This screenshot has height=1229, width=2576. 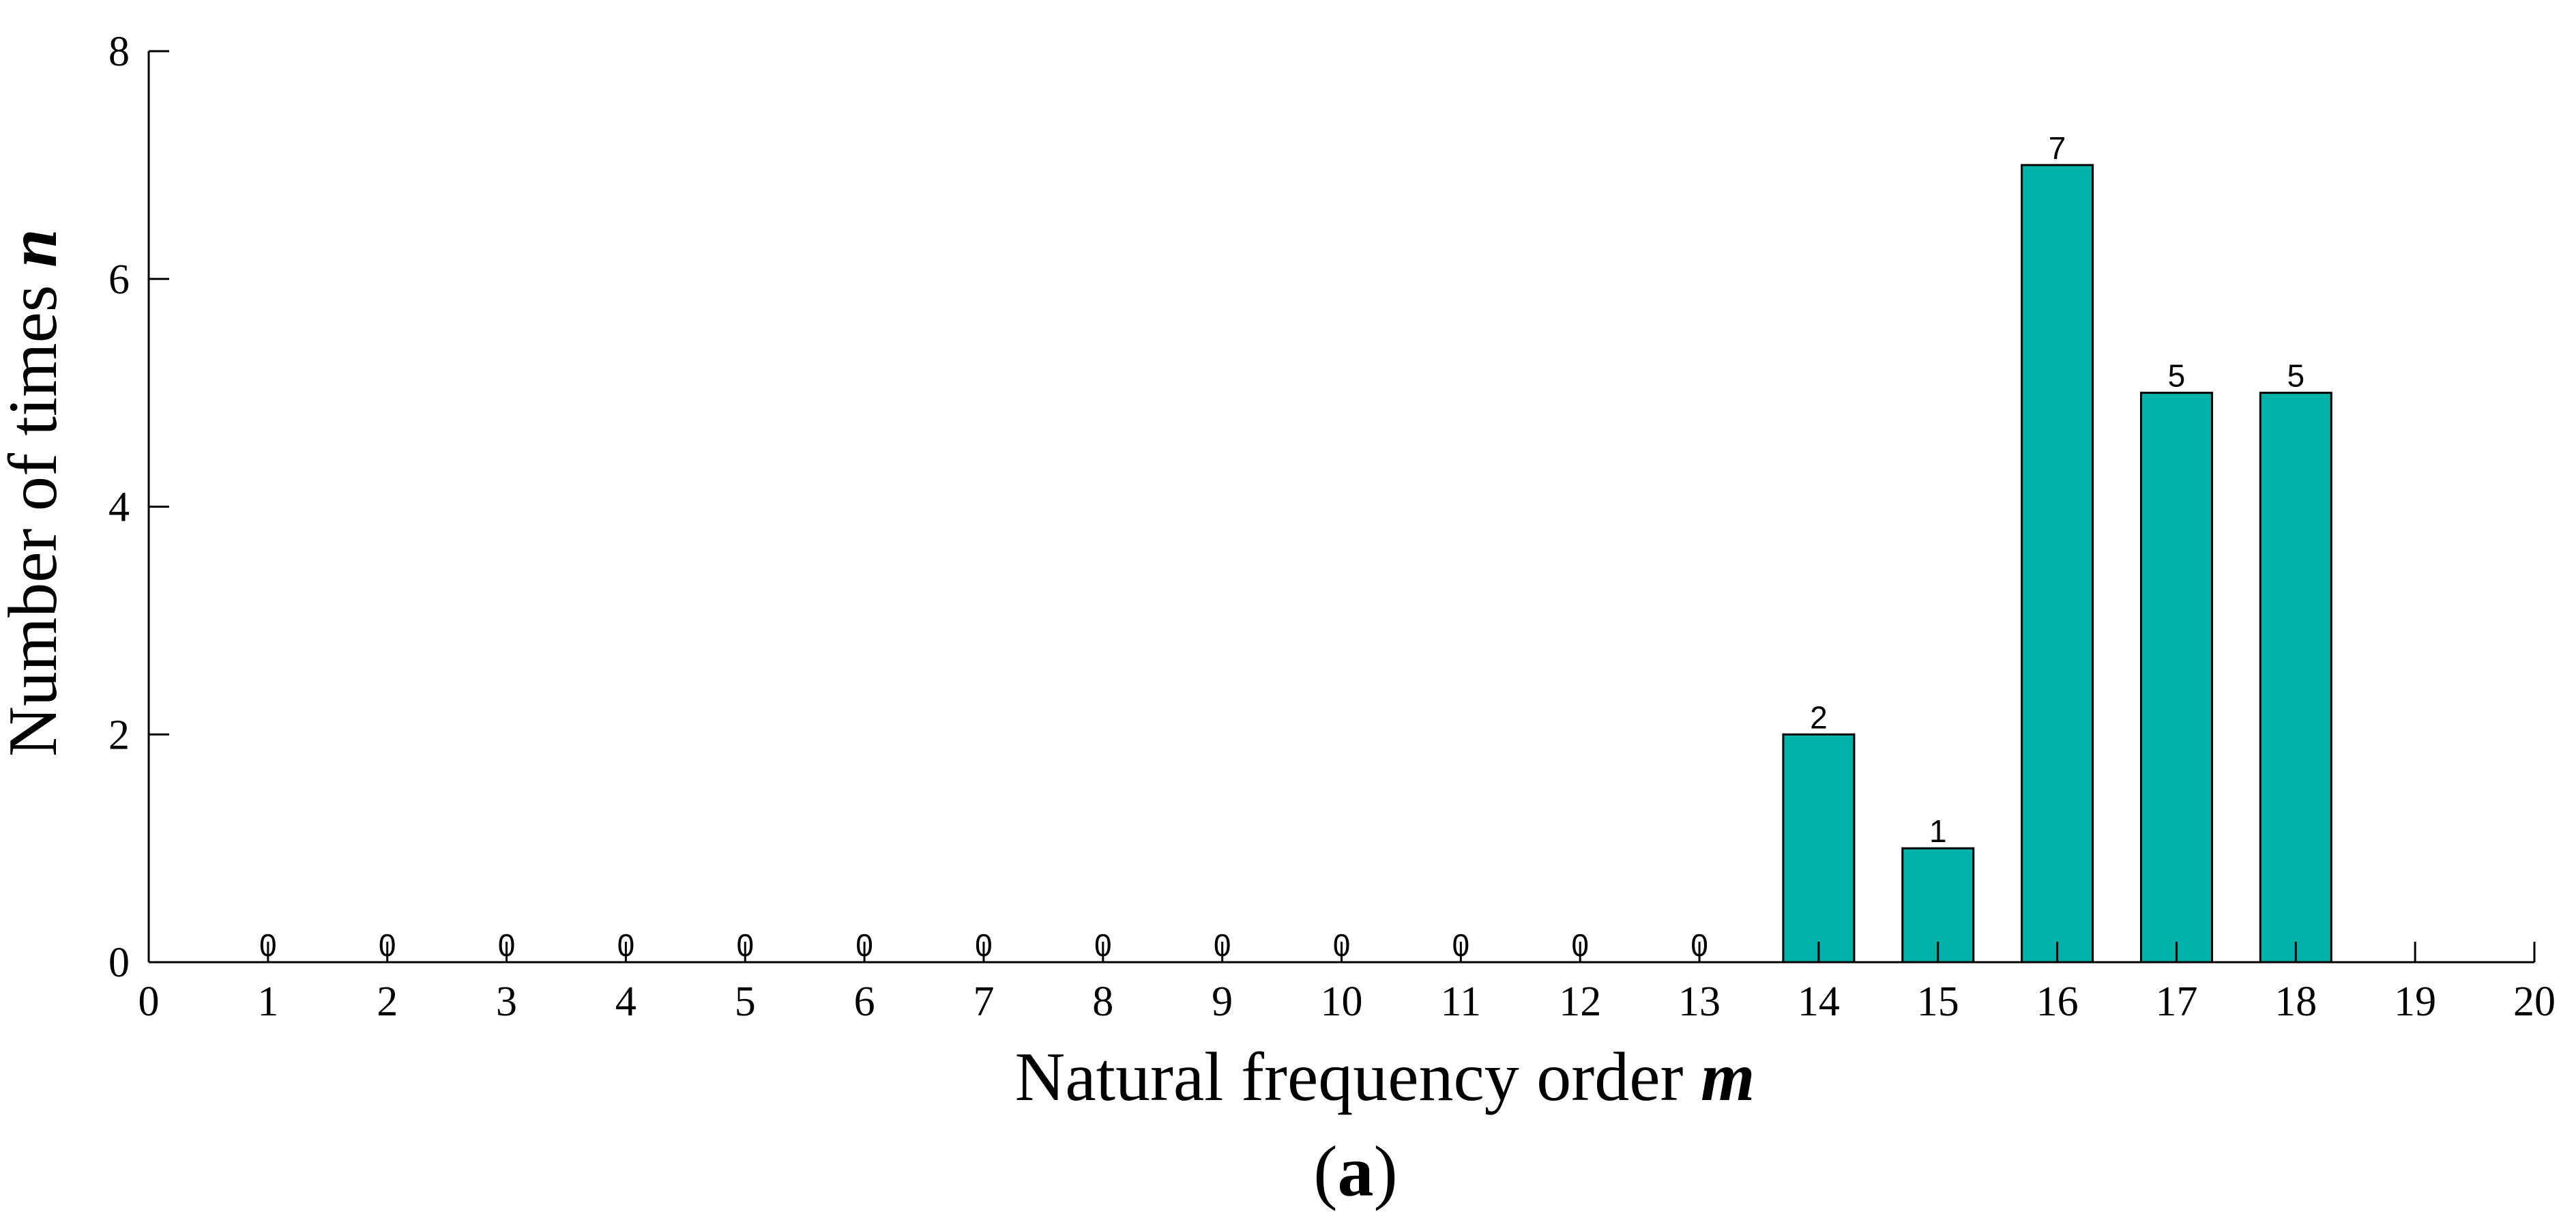 I want to click on x-tick-label-0: 0, so click(x=149, y=1002).